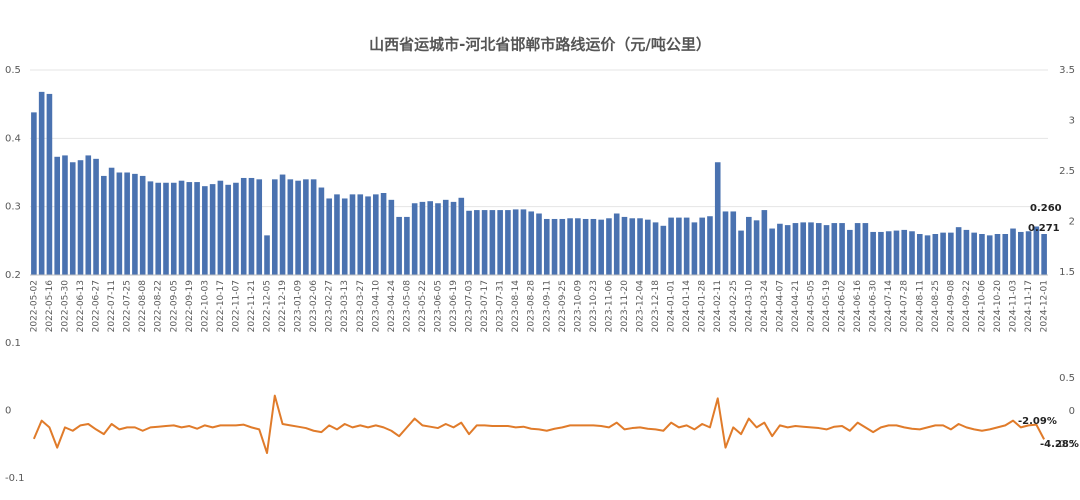 This screenshot has height=500, width=1080. I want to click on x-tick-label: 2022-06-13, so click(81, 306).